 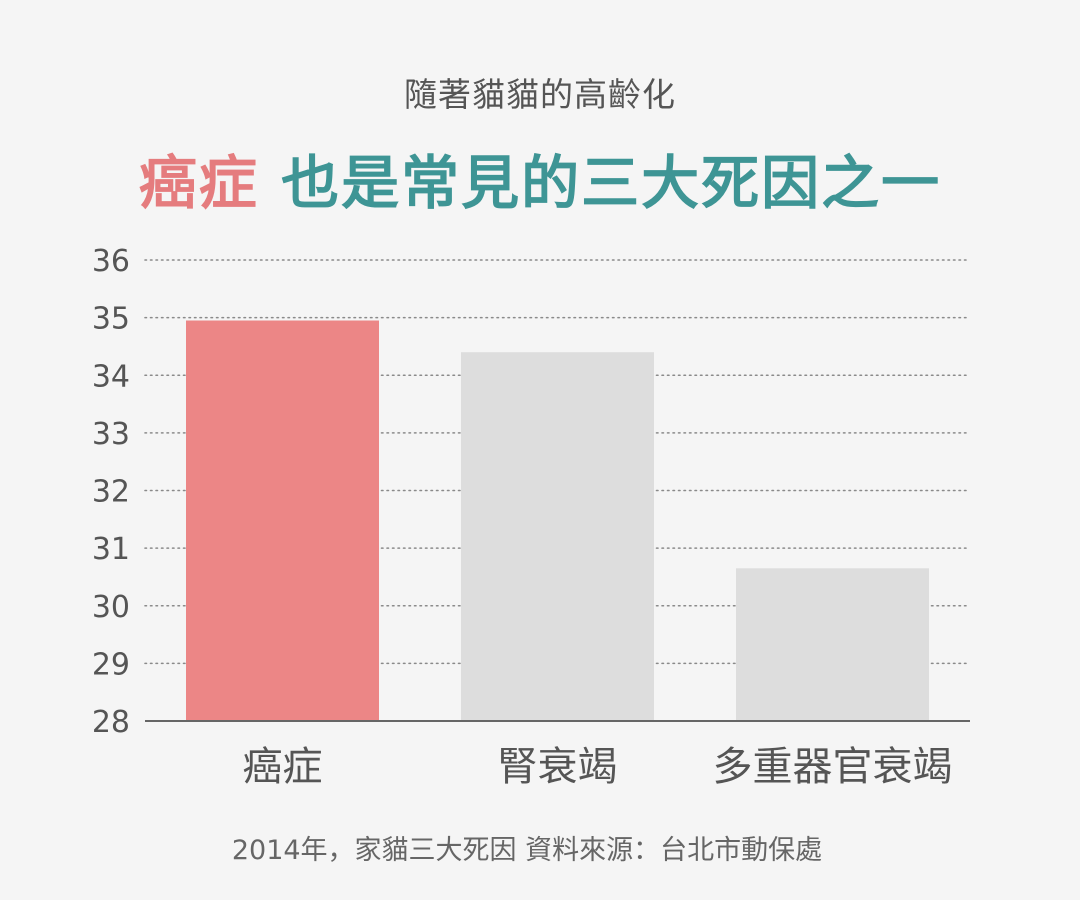 I want to click on y-tick-label: 36, so click(x=111, y=261).